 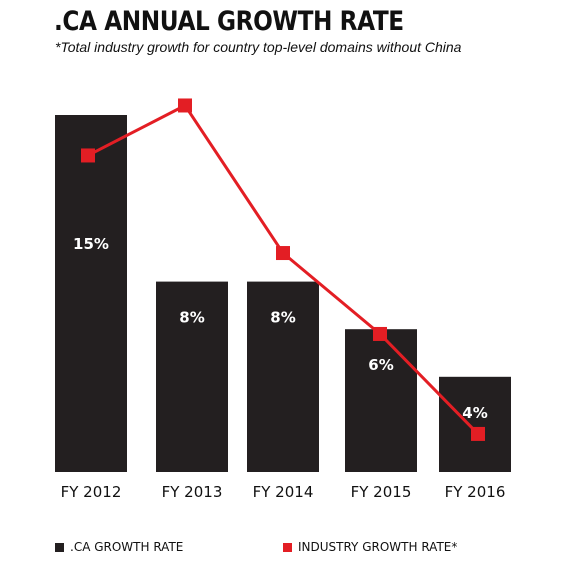 I want to click on bar-value-label: 4%, so click(x=474, y=413).